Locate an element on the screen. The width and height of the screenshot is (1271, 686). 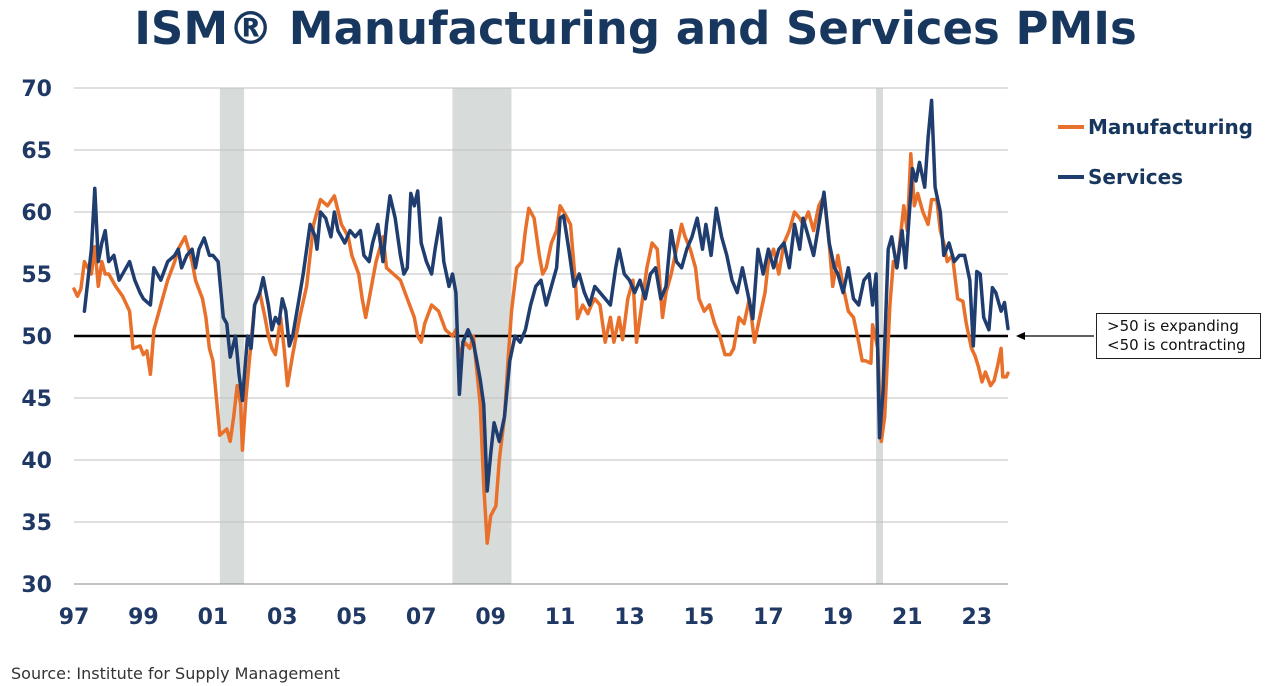
x-tick-label-13: 13 is located at coordinates (629, 617).